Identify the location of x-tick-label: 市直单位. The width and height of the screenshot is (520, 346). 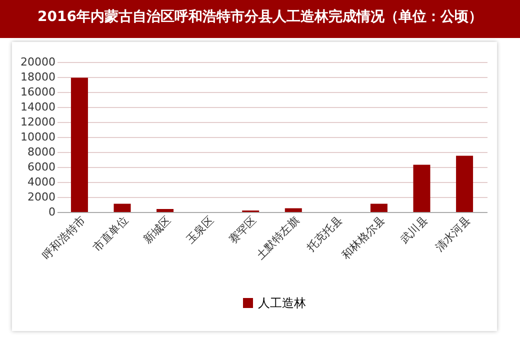
(110, 234).